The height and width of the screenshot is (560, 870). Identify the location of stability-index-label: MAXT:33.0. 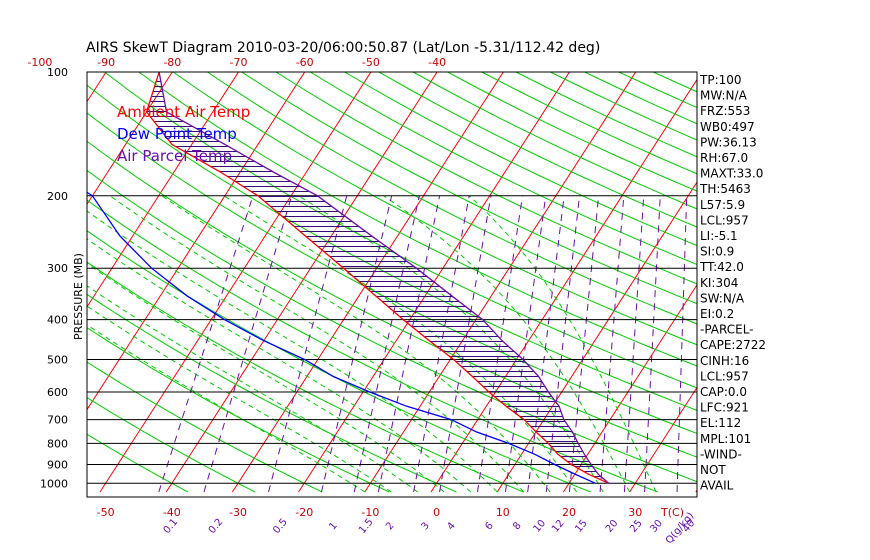
(731, 174).